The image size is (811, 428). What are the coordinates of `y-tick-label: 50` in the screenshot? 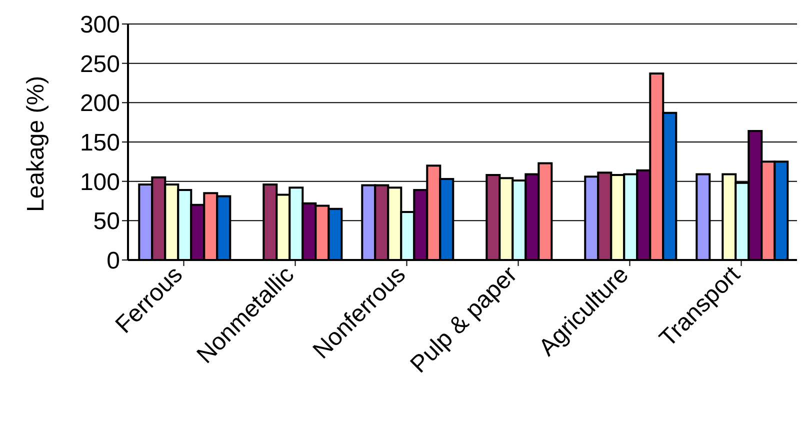 It's located at (106, 222).